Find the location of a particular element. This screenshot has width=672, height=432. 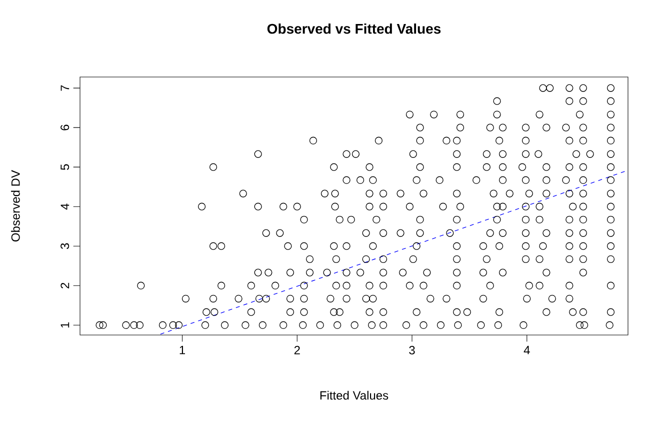

y-tick-label: 7 is located at coordinates (65, 88).